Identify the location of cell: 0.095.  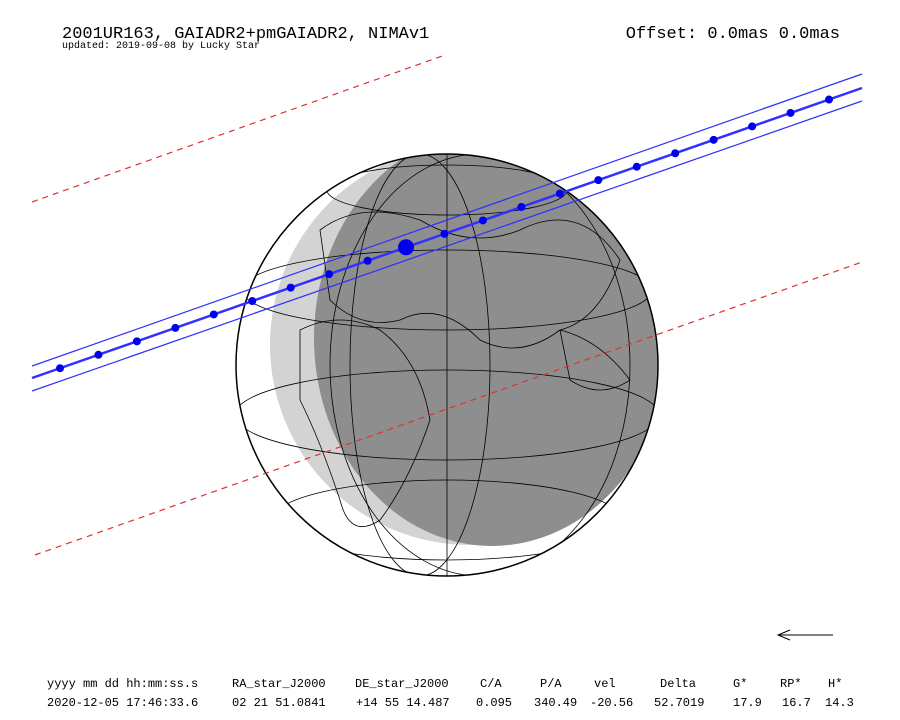
(494, 703).